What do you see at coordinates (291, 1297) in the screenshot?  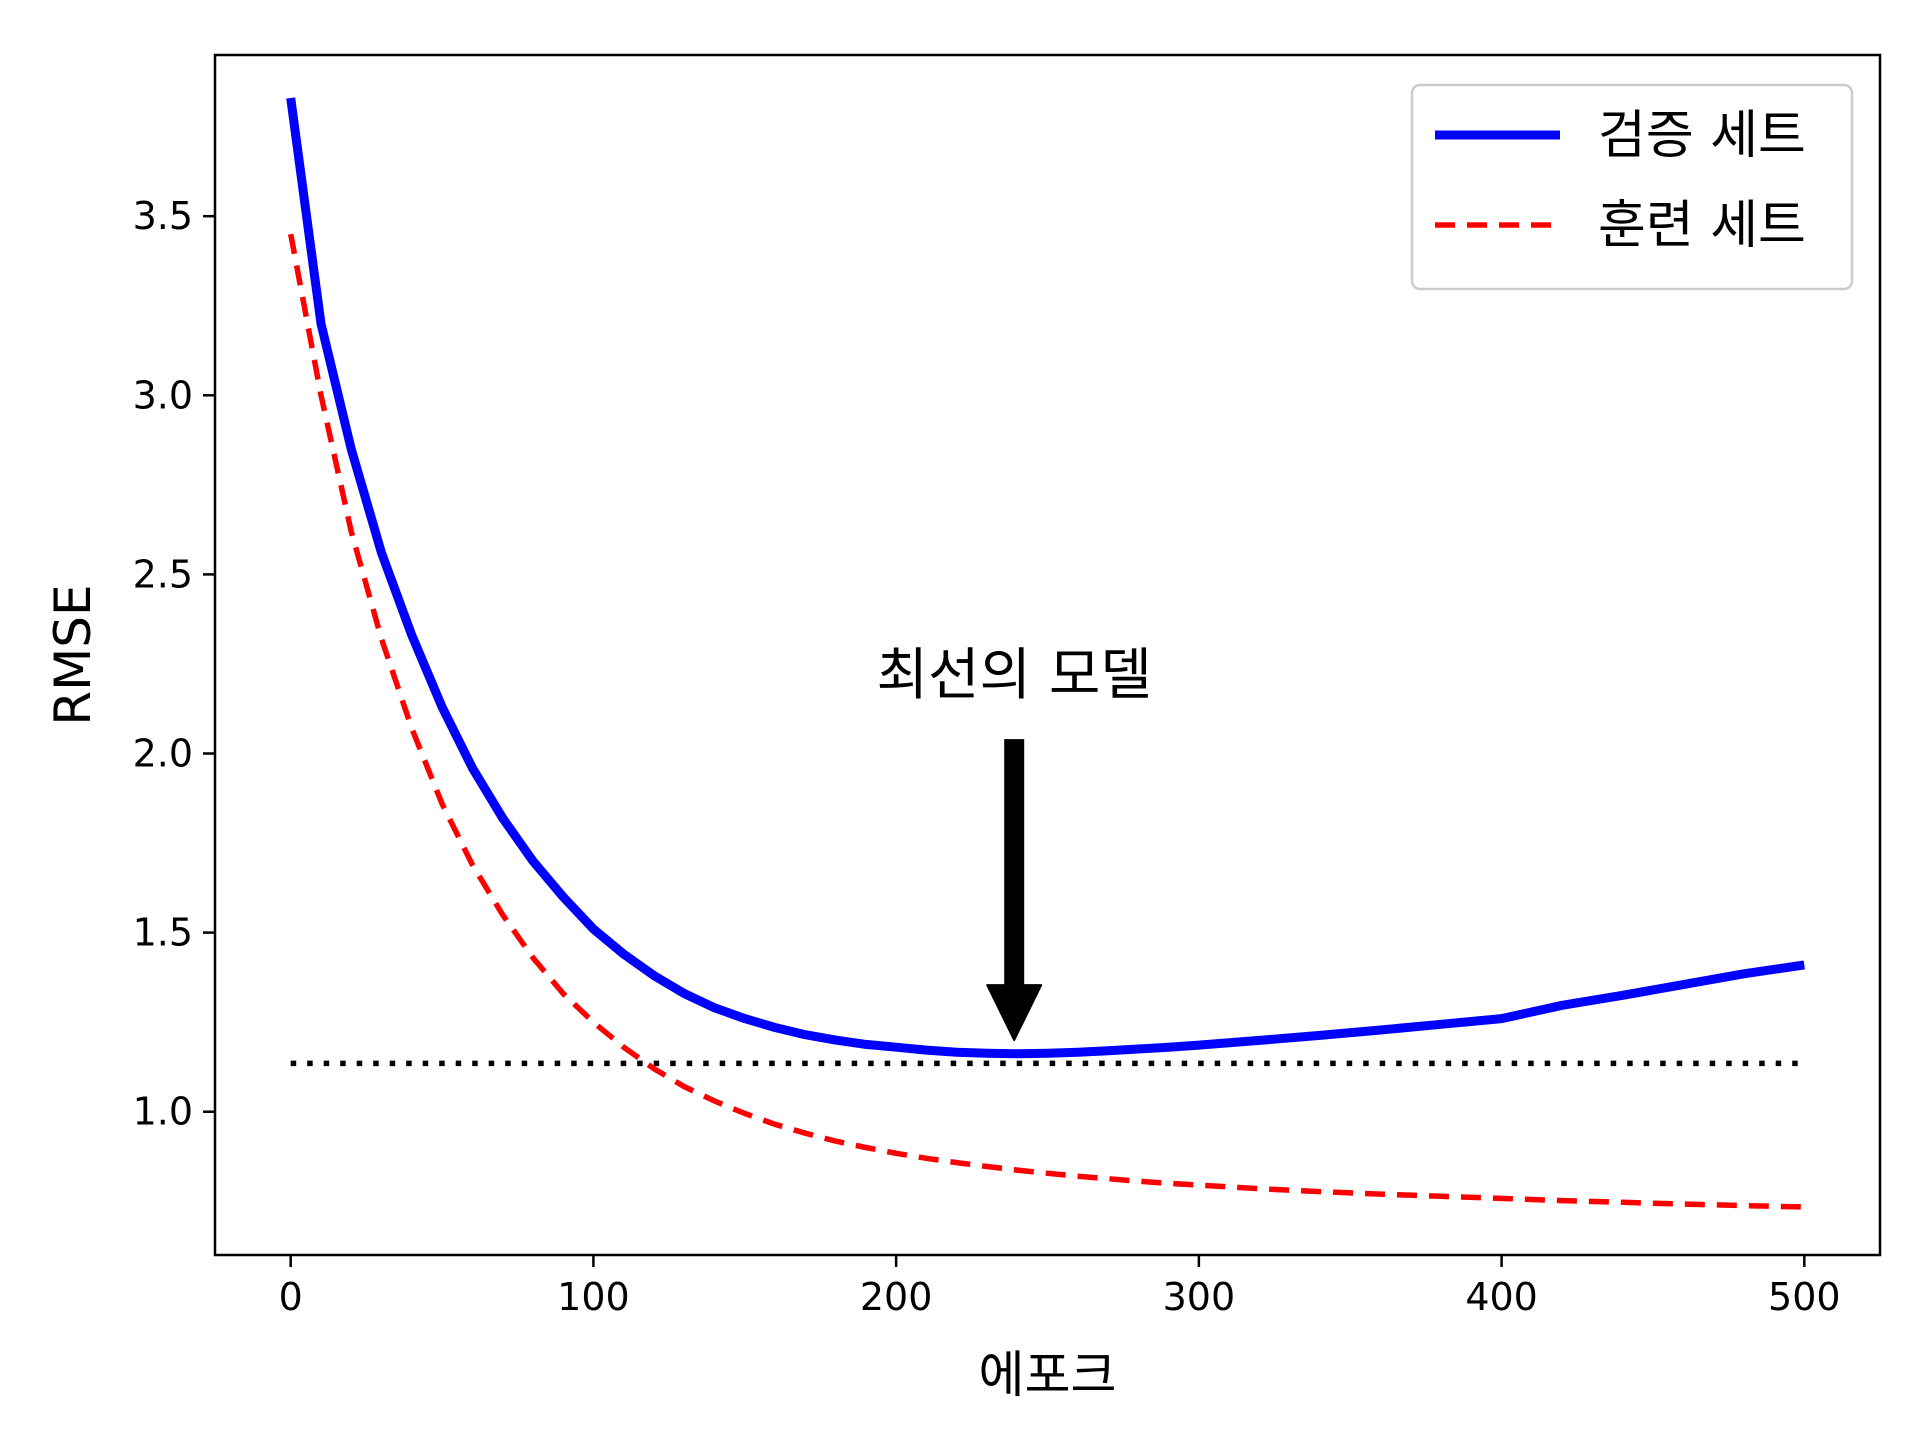 I see `x-tick-label: 0` at bounding box center [291, 1297].